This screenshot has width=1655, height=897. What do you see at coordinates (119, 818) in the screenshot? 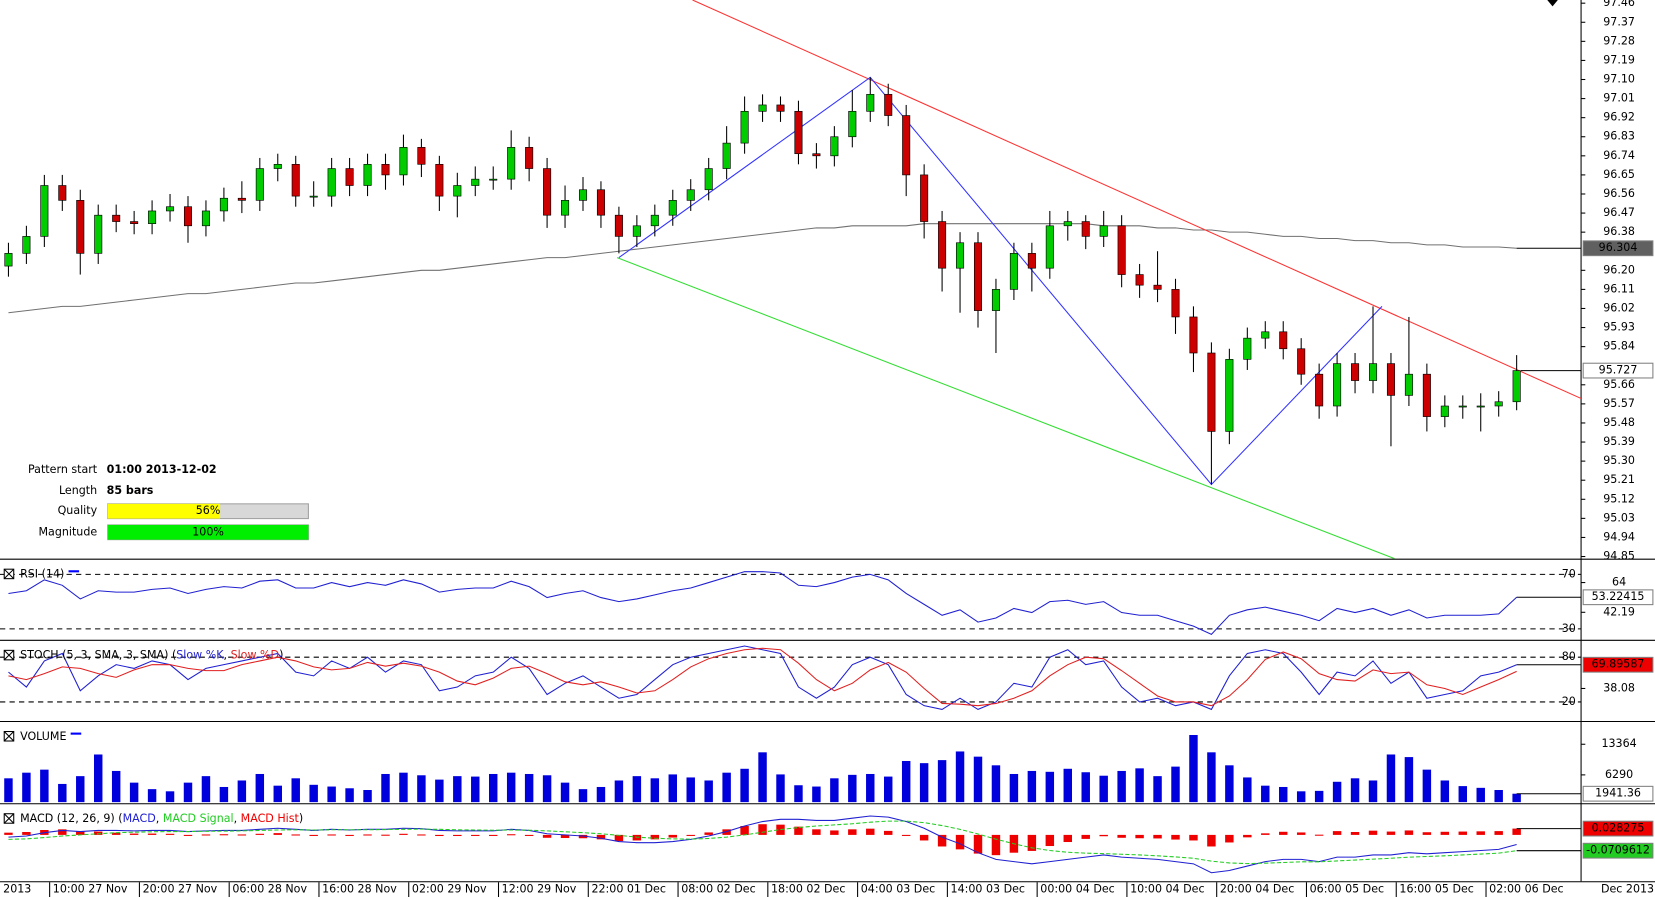
I see `legend-punct: (` at bounding box center [119, 818].